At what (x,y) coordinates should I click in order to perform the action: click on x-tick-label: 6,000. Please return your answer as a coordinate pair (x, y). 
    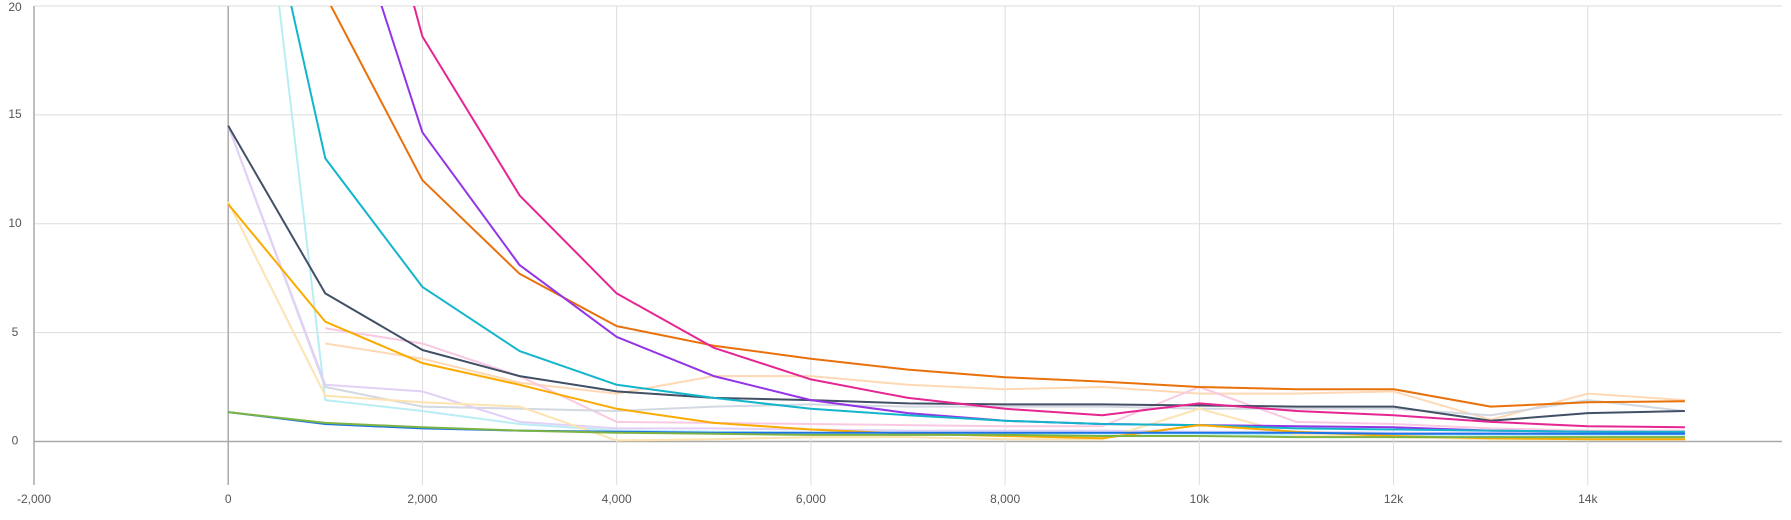
    Looking at the image, I should click on (811, 499).